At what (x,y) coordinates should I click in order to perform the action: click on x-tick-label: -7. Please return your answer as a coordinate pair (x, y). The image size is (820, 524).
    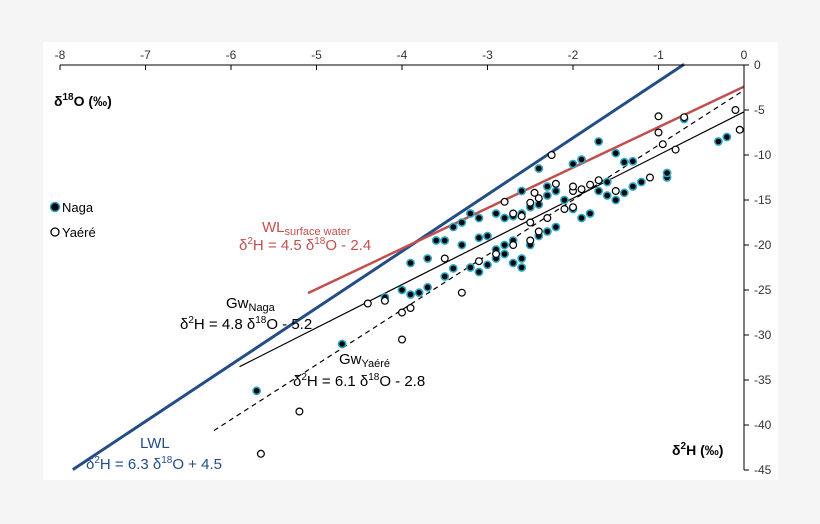
    Looking at the image, I should click on (145, 55).